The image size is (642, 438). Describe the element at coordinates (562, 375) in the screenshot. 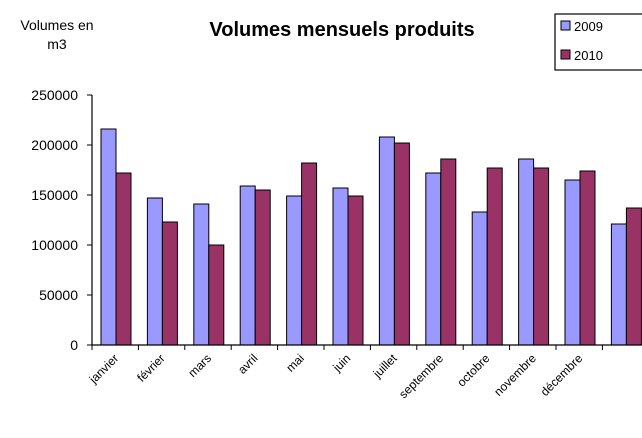

I see `x-tick-label: décembre` at that location.